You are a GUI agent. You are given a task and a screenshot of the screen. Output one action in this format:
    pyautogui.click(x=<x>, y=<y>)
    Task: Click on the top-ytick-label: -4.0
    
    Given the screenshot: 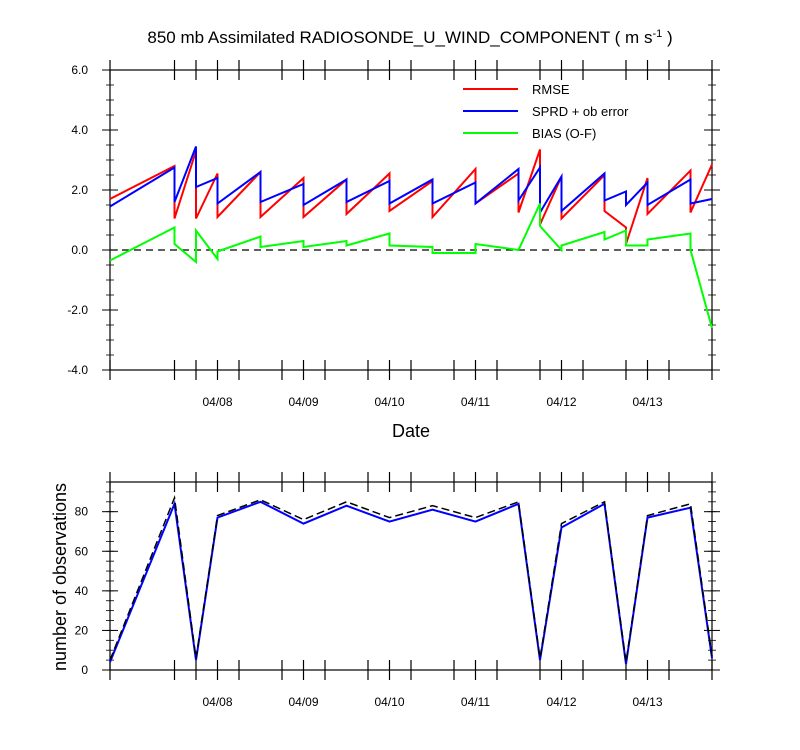 What is the action you would take?
    pyautogui.click(x=77, y=370)
    